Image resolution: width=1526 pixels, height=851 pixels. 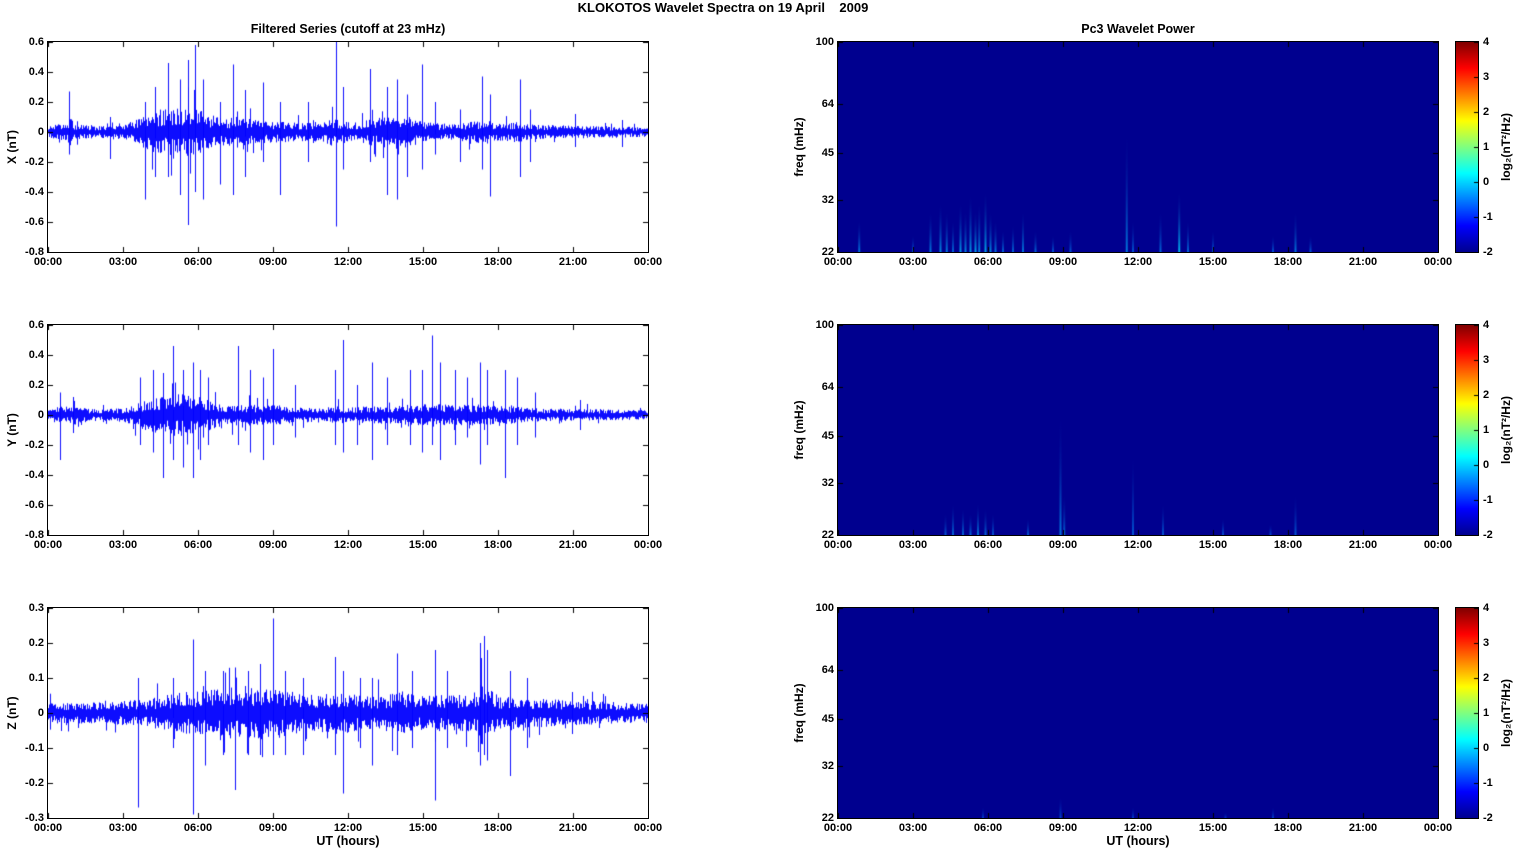 I want to click on y-tick-label: 0.1, so click(x=36, y=678).